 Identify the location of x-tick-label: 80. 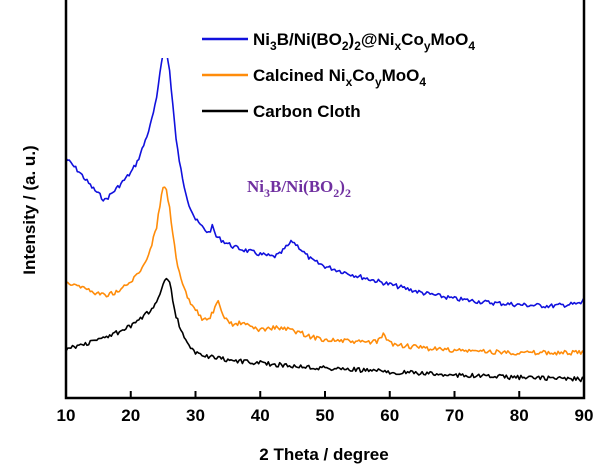
(519, 415).